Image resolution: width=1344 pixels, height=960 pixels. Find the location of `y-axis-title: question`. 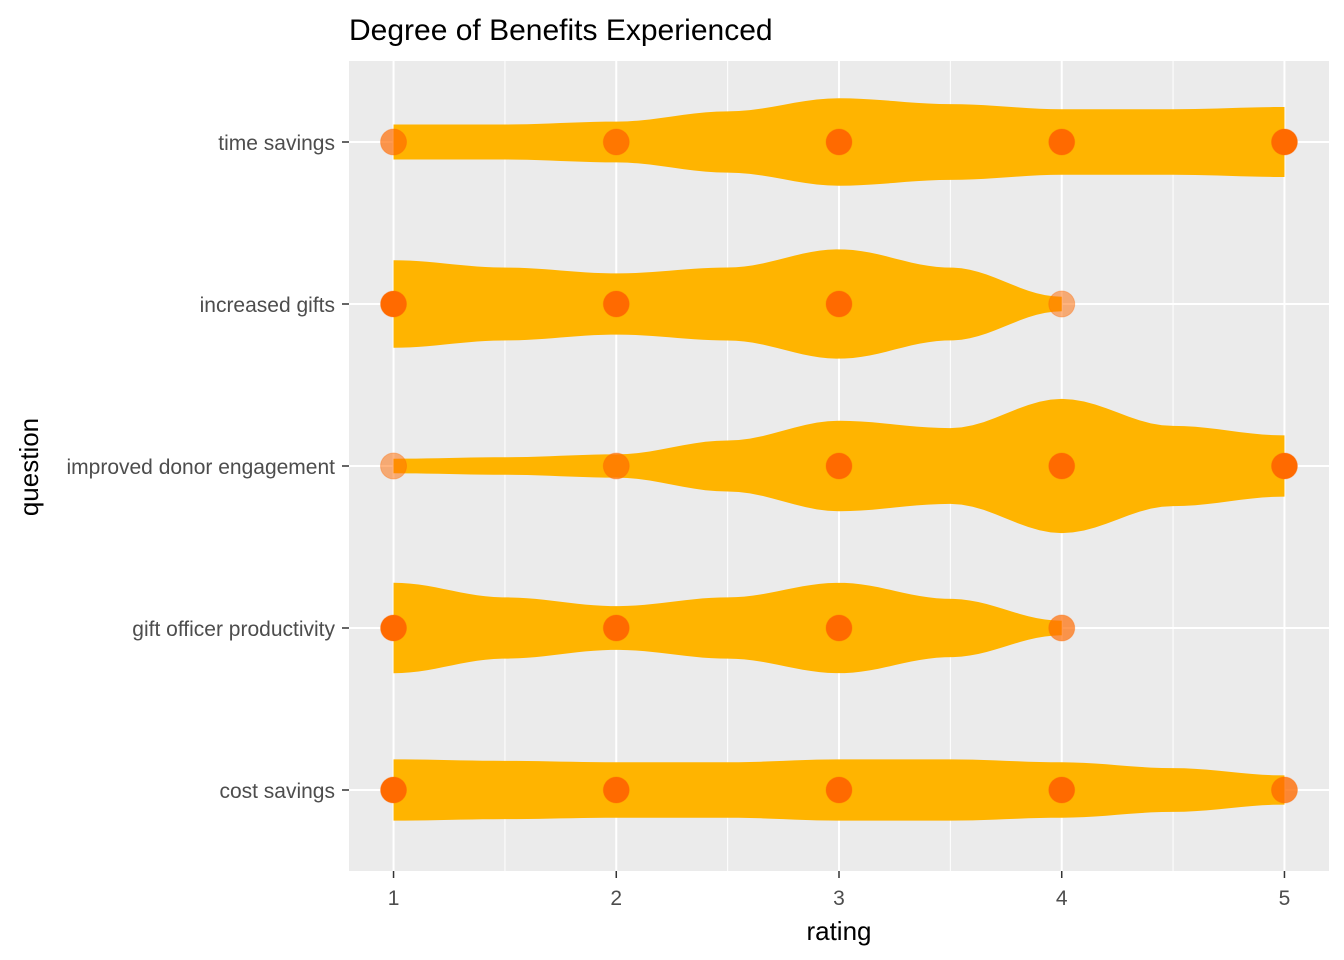

y-axis-title: question is located at coordinates (29, 467).